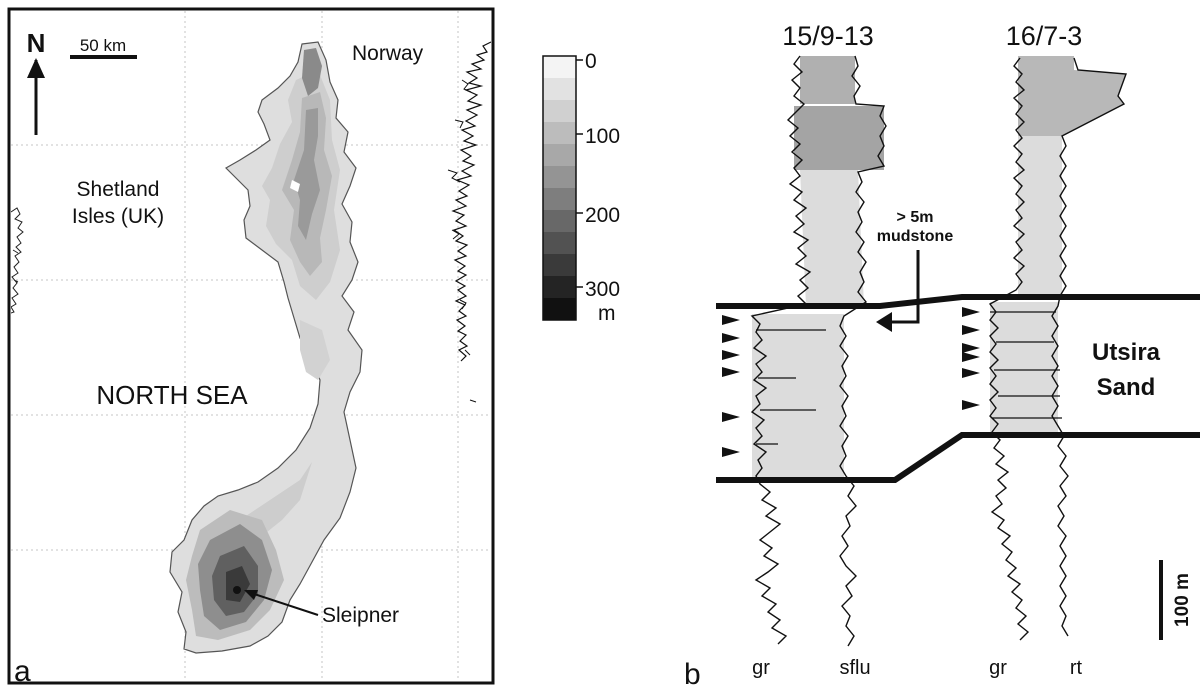 Image resolution: width=1200 pixels, height=691 pixels. What do you see at coordinates (22, 671) in the screenshot?
I see `panel-a-letter: a` at bounding box center [22, 671].